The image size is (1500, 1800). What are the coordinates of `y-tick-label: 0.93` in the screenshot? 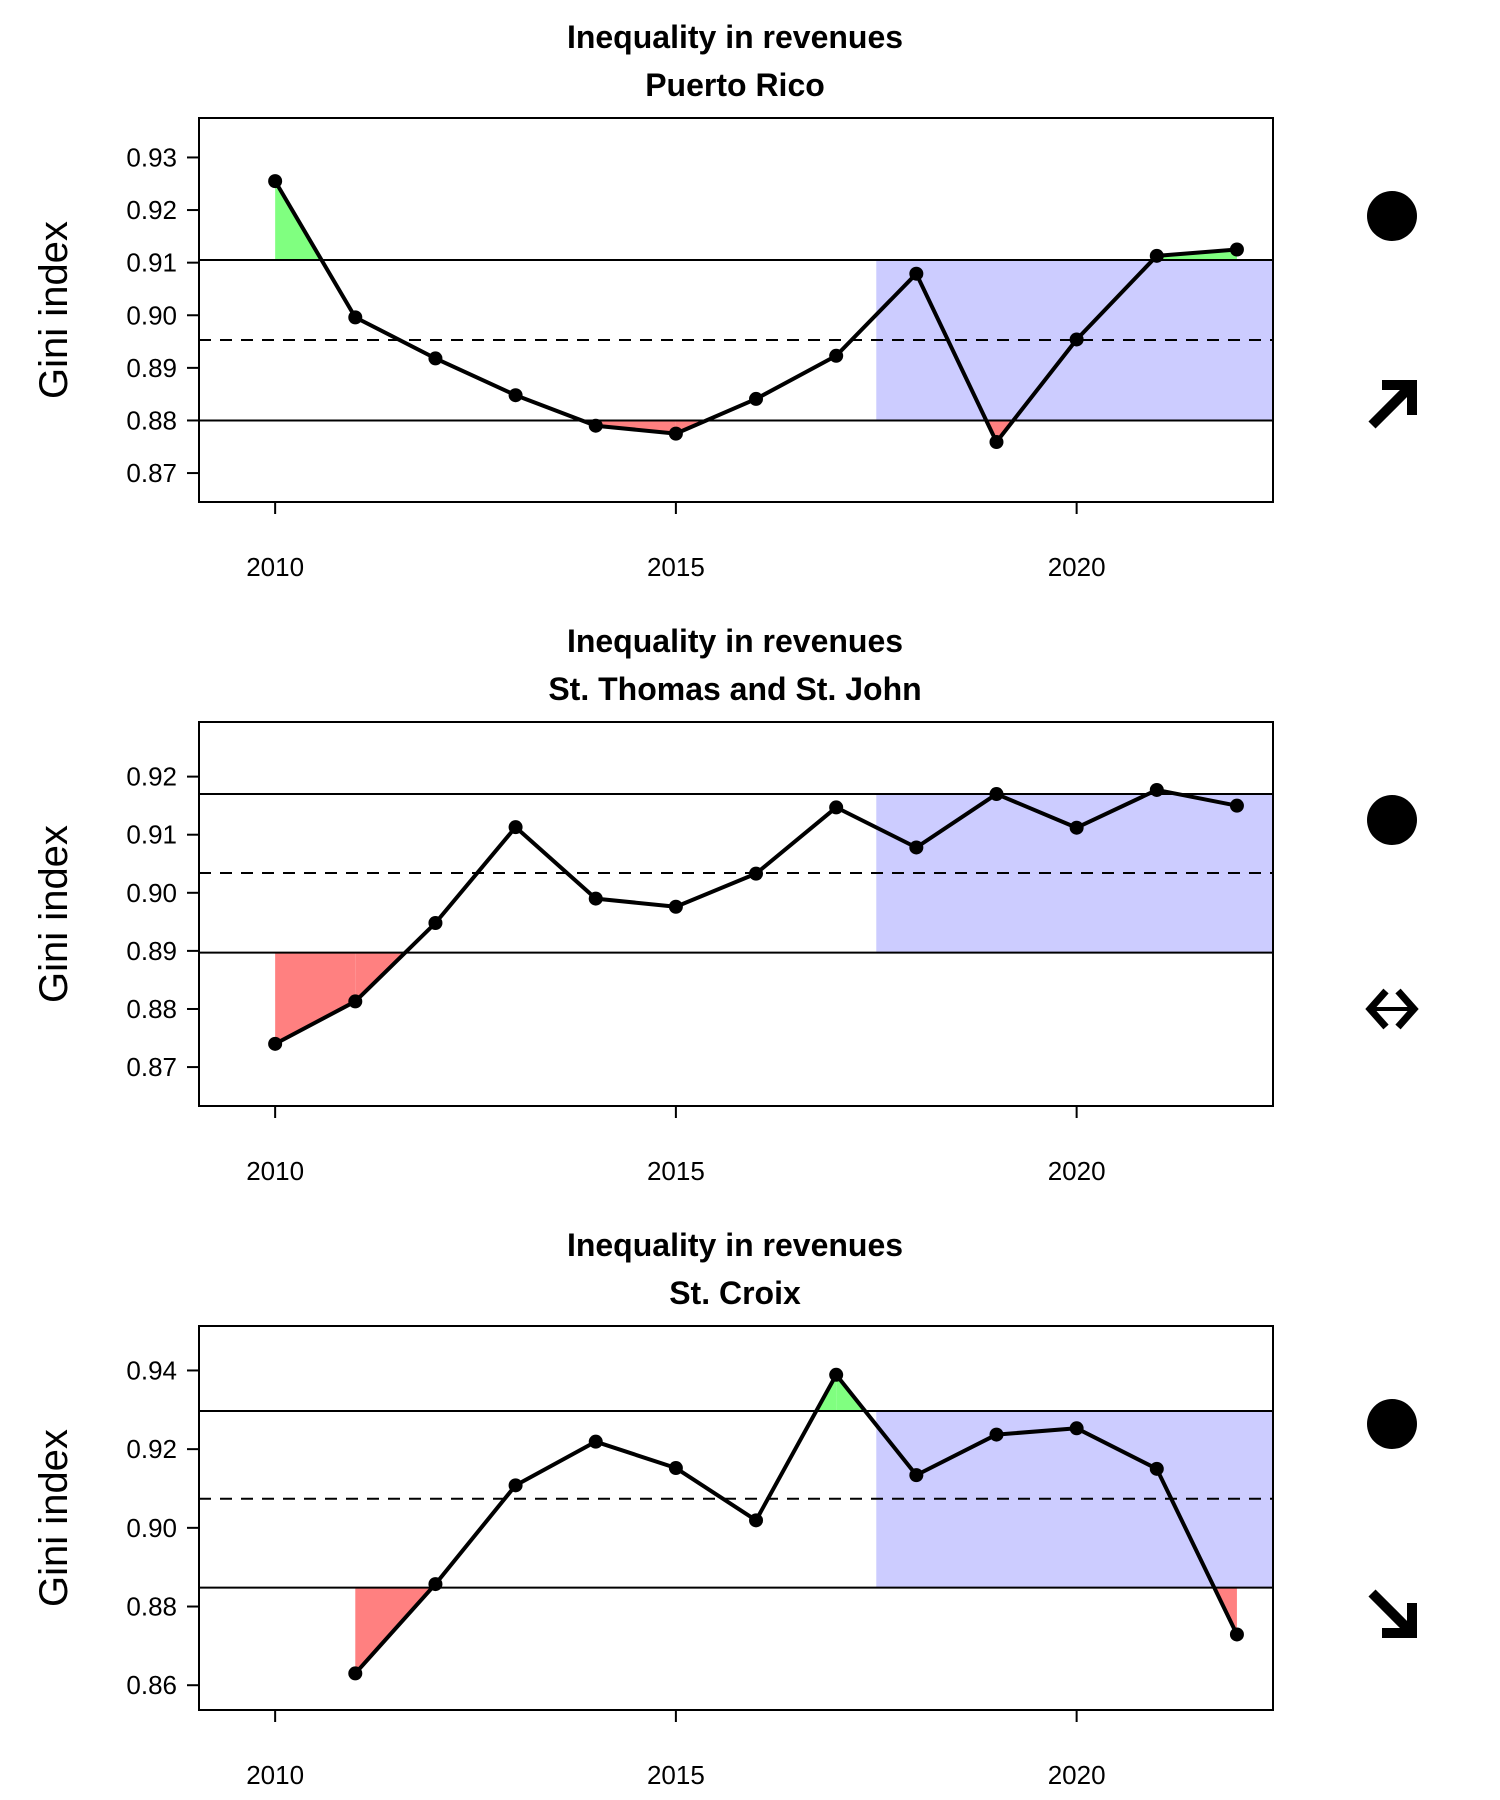 It's located at (151, 157).